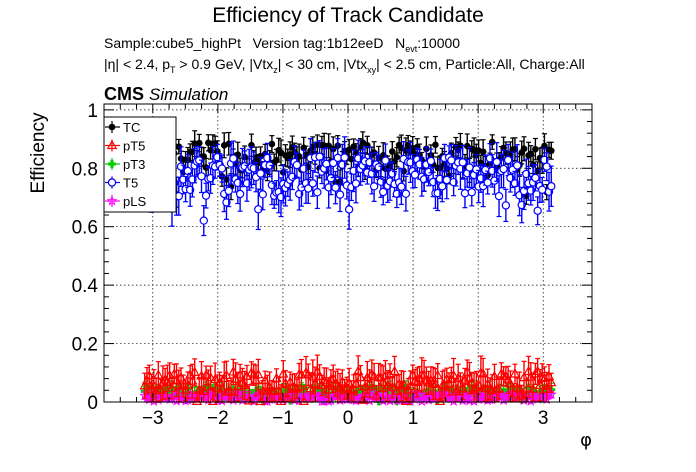  I want to click on x-tick-label: 3, so click(543, 418).